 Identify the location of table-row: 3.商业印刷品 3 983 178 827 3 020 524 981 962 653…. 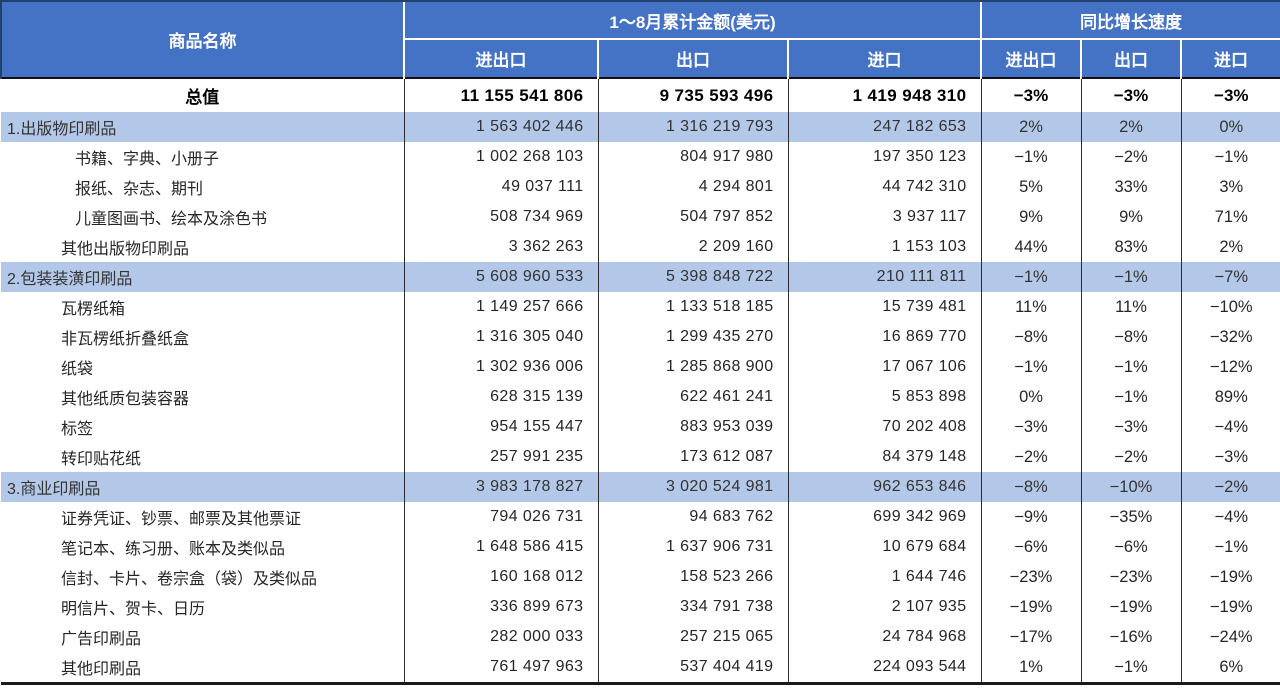
(640, 487).